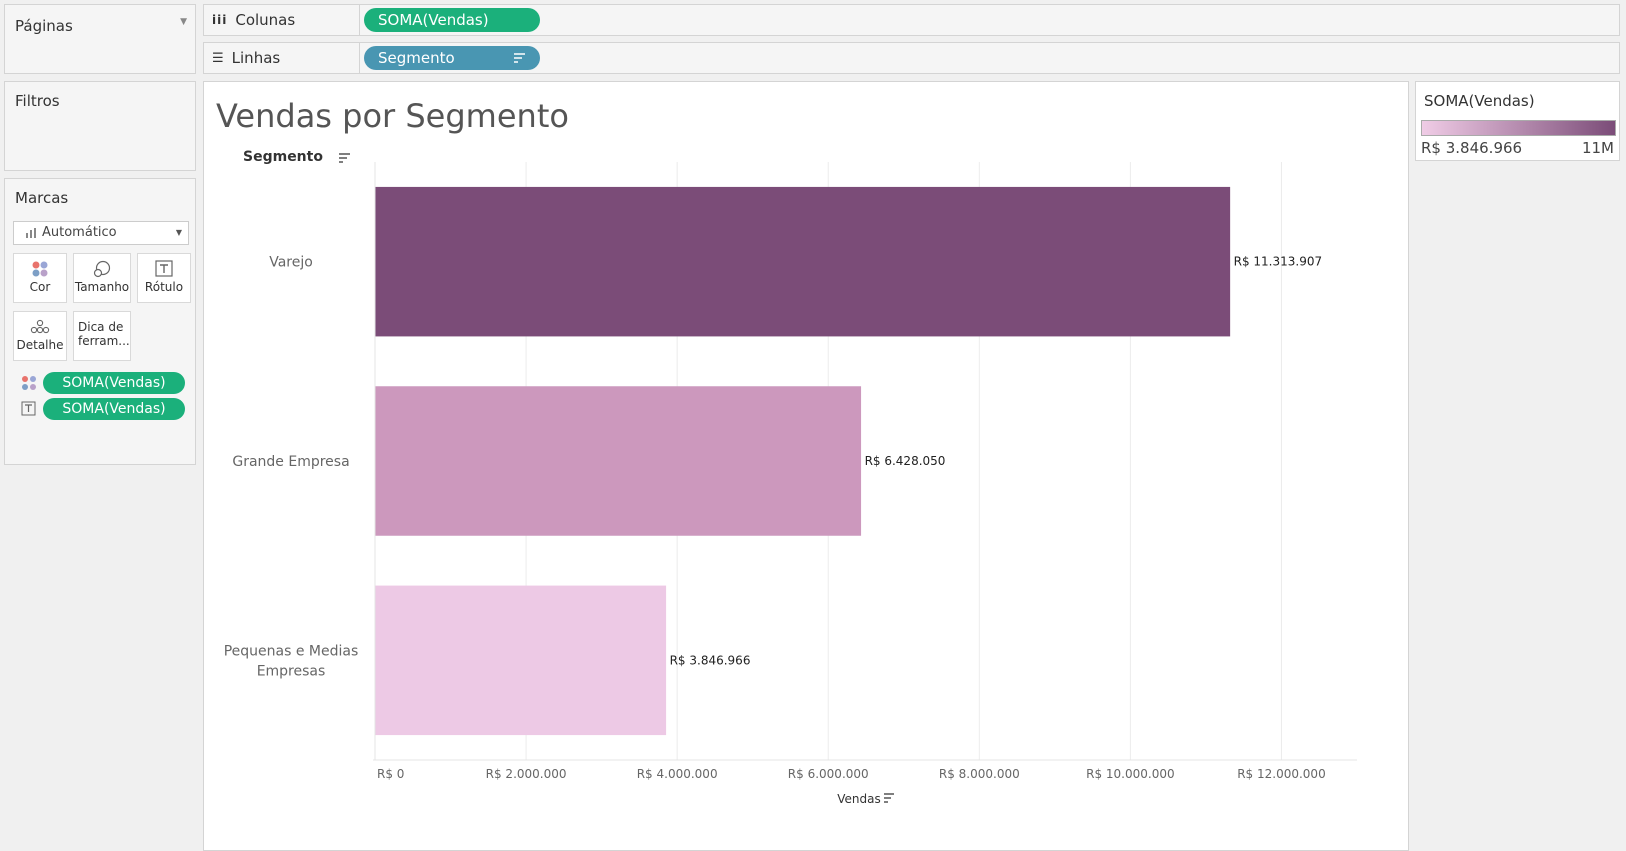  What do you see at coordinates (526, 774) in the screenshot?
I see `x-tick-label: R$ 2.000.000` at bounding box center [526, 774].